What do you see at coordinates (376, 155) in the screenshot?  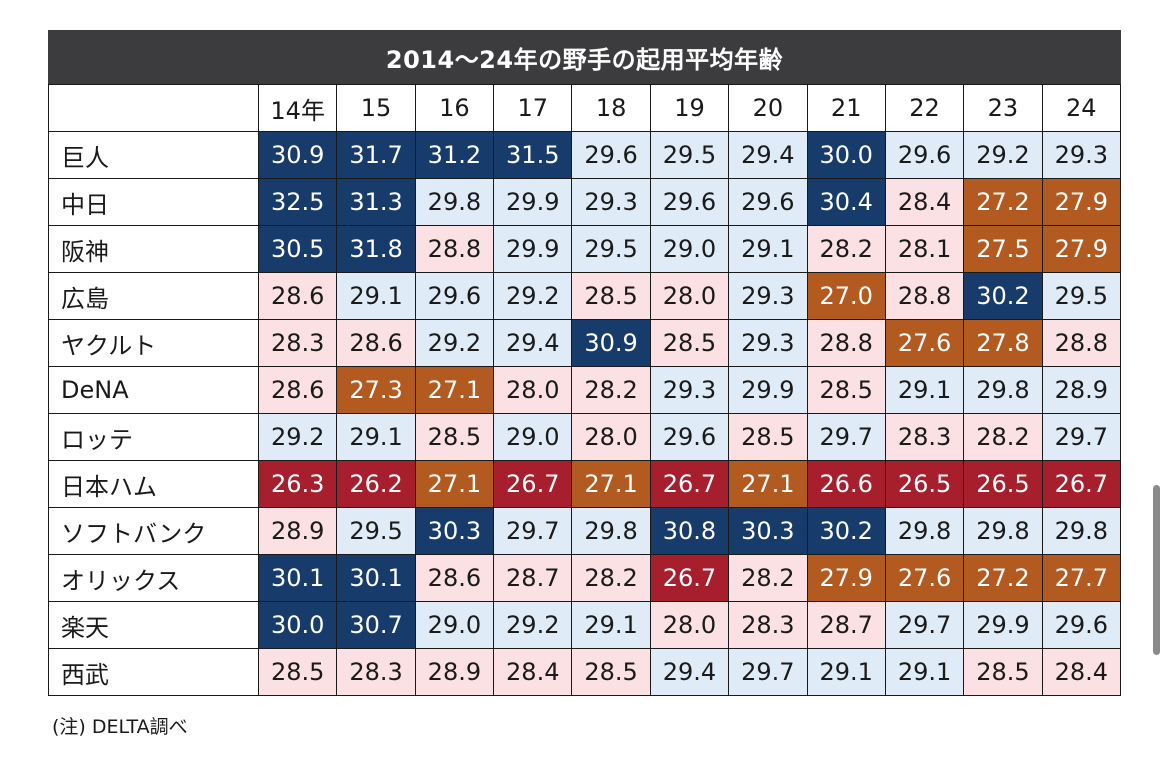 I see `age-cell: 31.7` at bounding box center [376, 155].